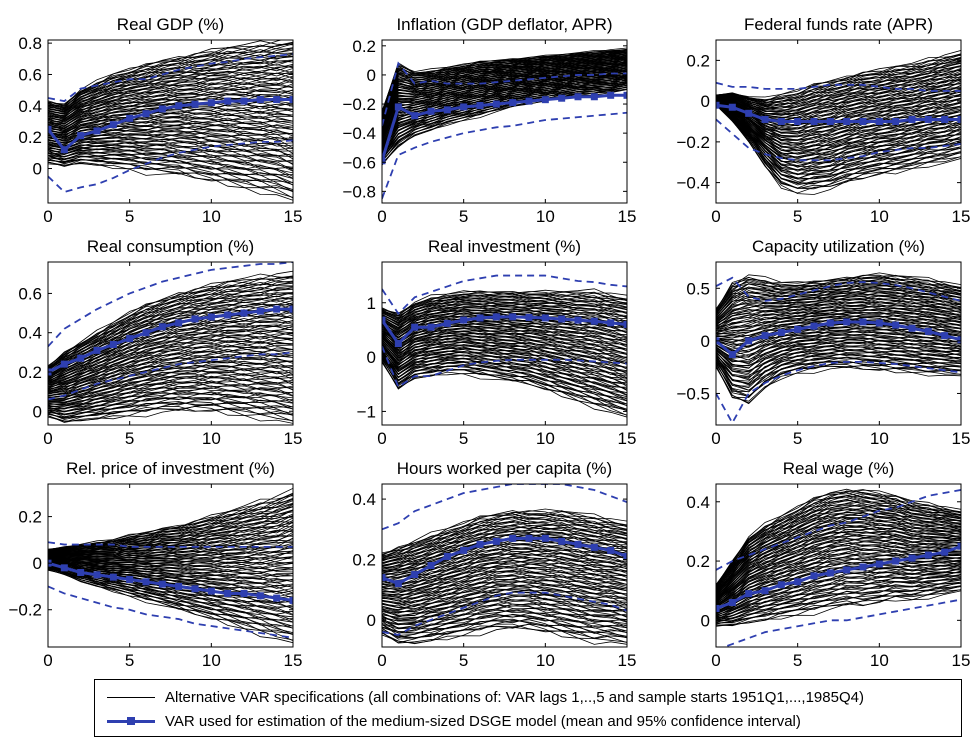 This screenshot has height=745, width=977. Describe the element at coordinates (838, 86) in the screenshot. I see `ci-upper-line` at that location.